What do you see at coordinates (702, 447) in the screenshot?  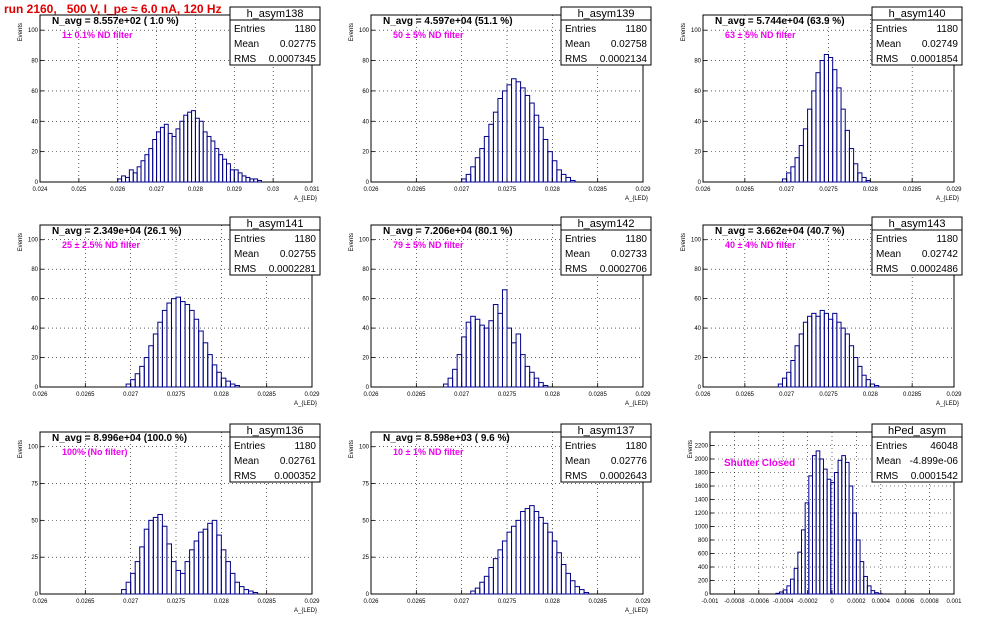 I see `y-tick-label: 2200` at bounding box center [702, 447].